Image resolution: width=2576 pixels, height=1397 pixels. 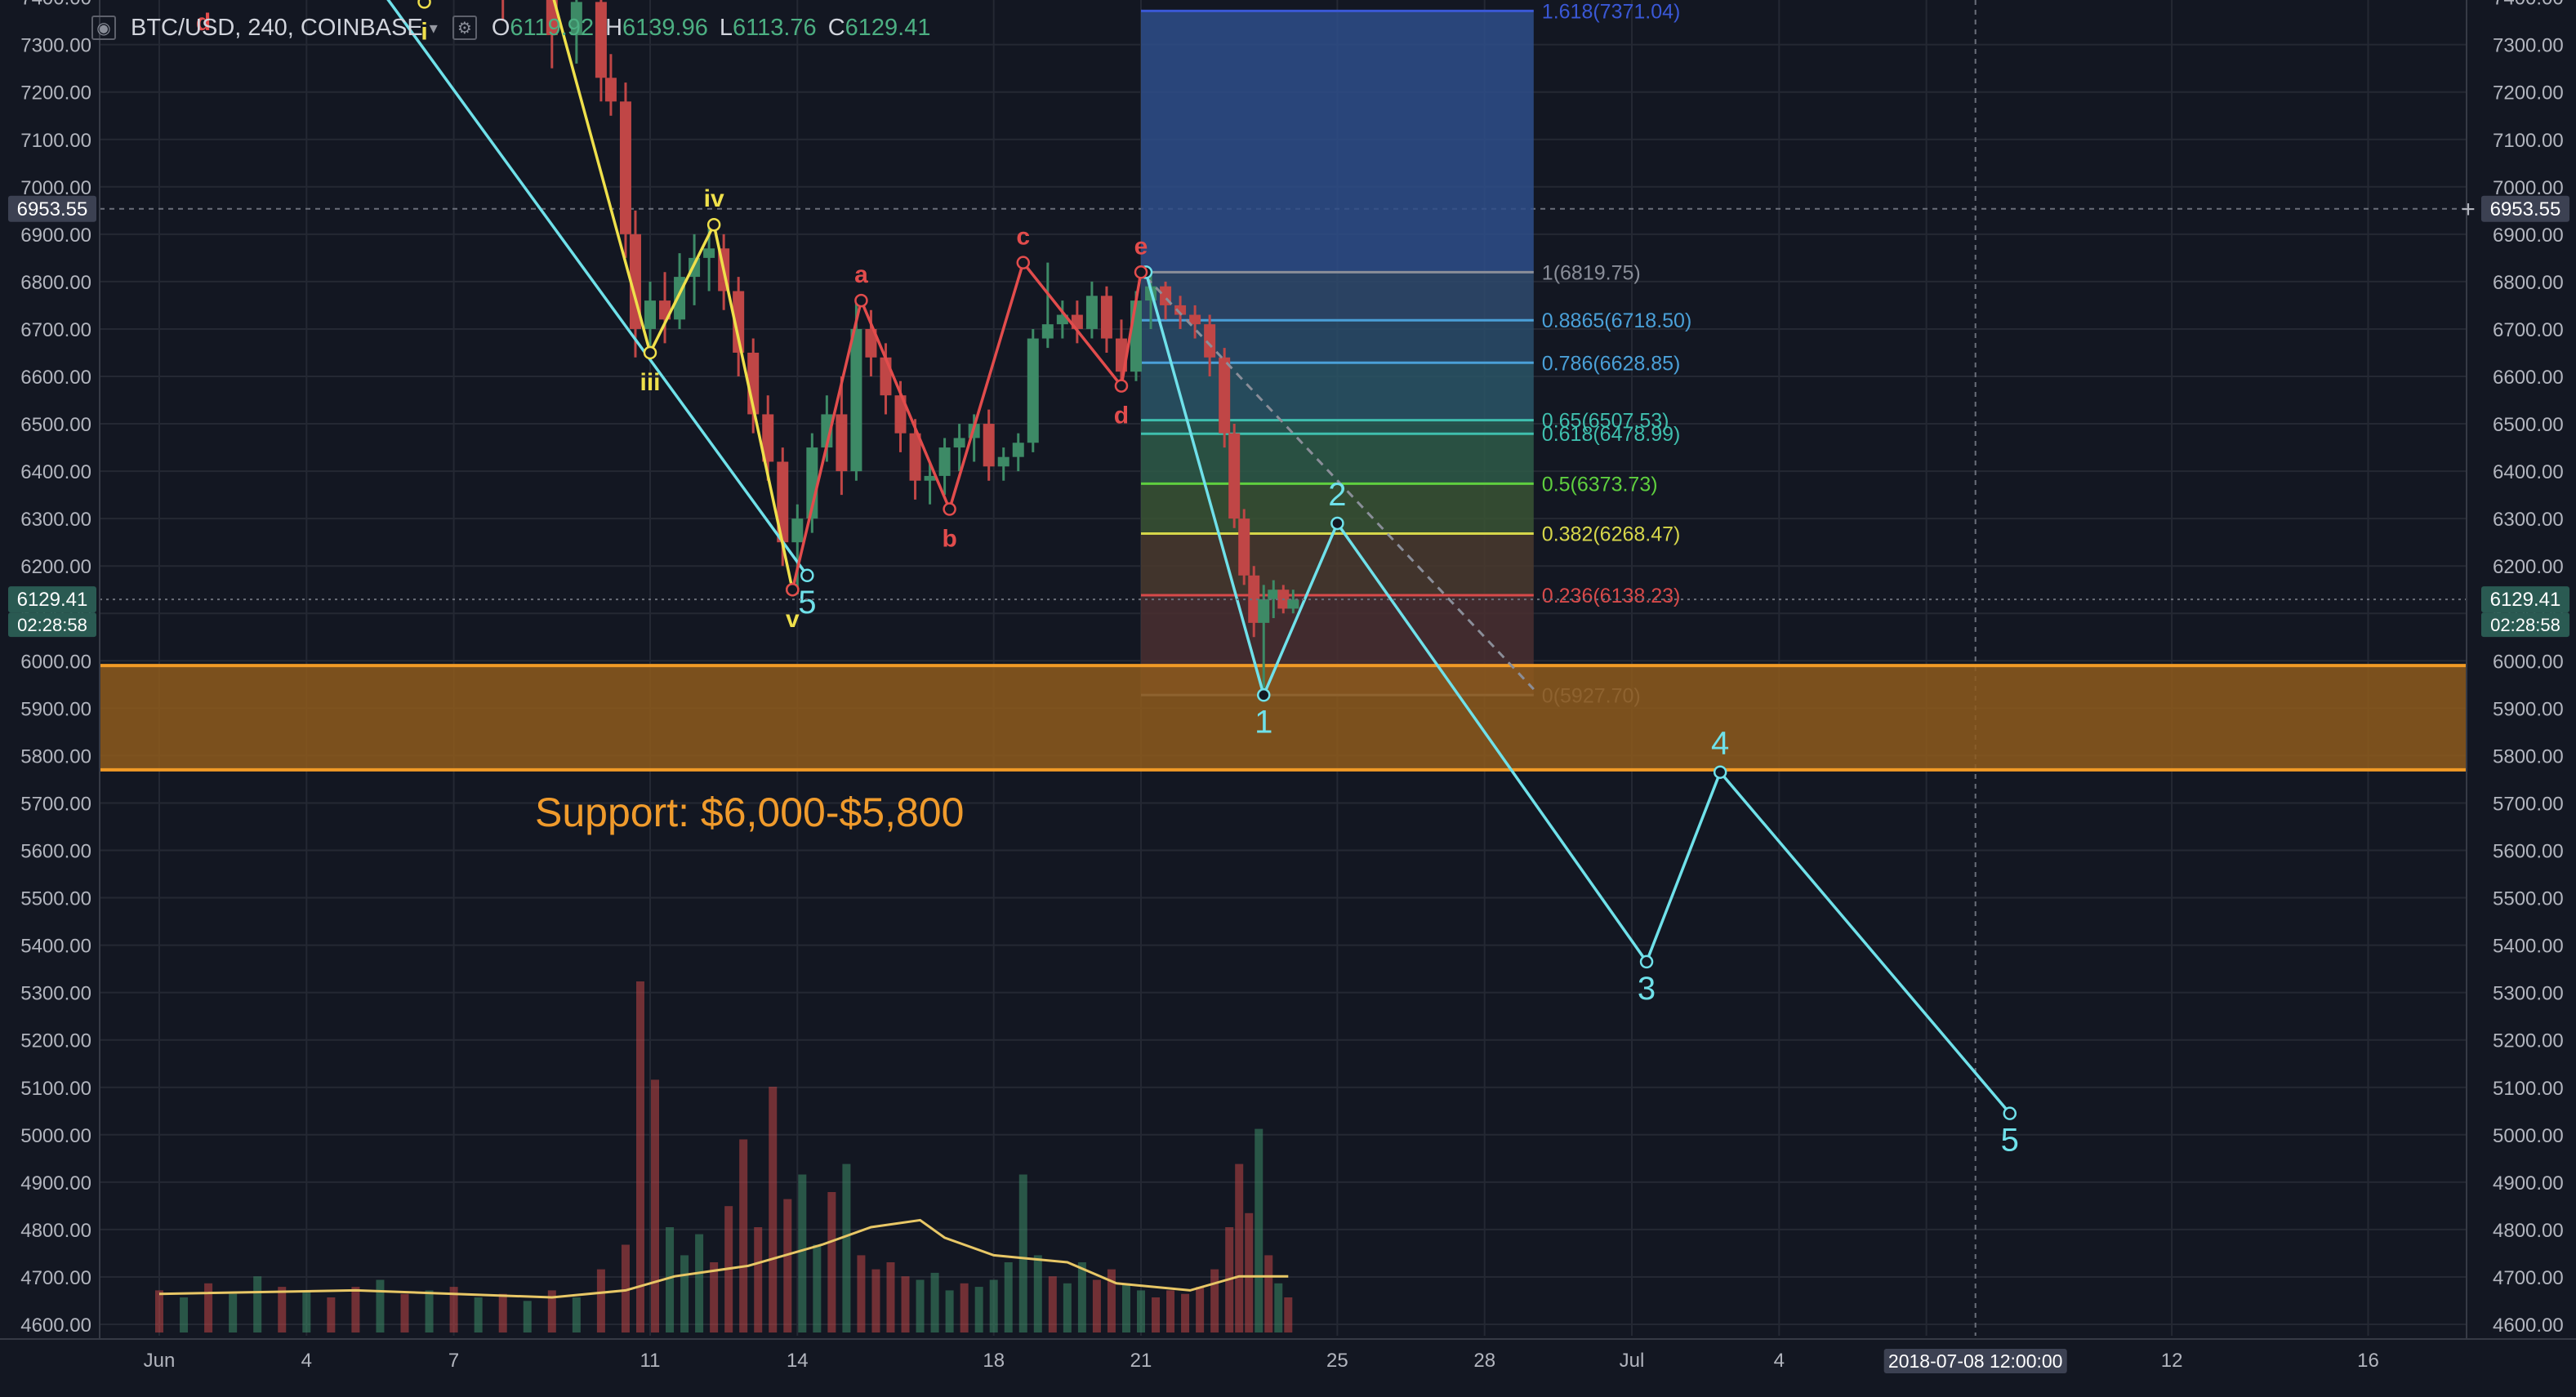 I want to click on settings-icon: ⚙, so click(x=464, y=28).